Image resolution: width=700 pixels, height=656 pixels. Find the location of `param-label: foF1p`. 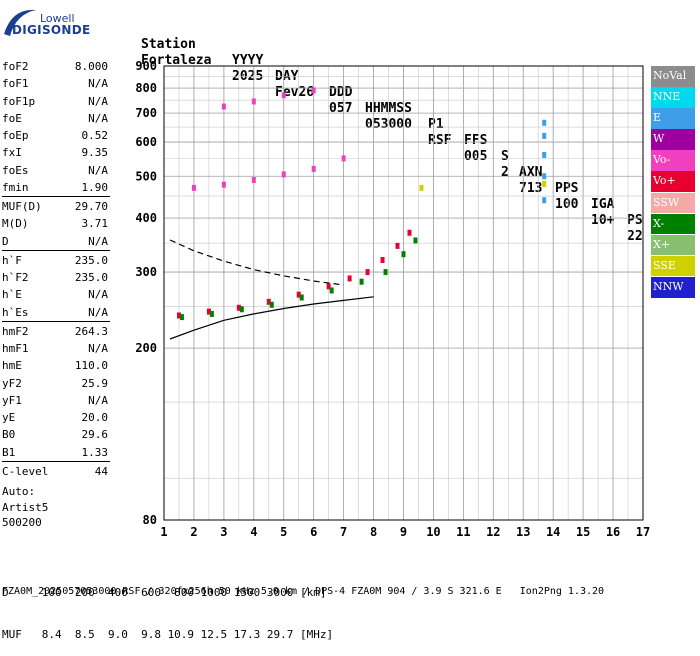

param-label: foF1p is located at coordinates (19, 101).